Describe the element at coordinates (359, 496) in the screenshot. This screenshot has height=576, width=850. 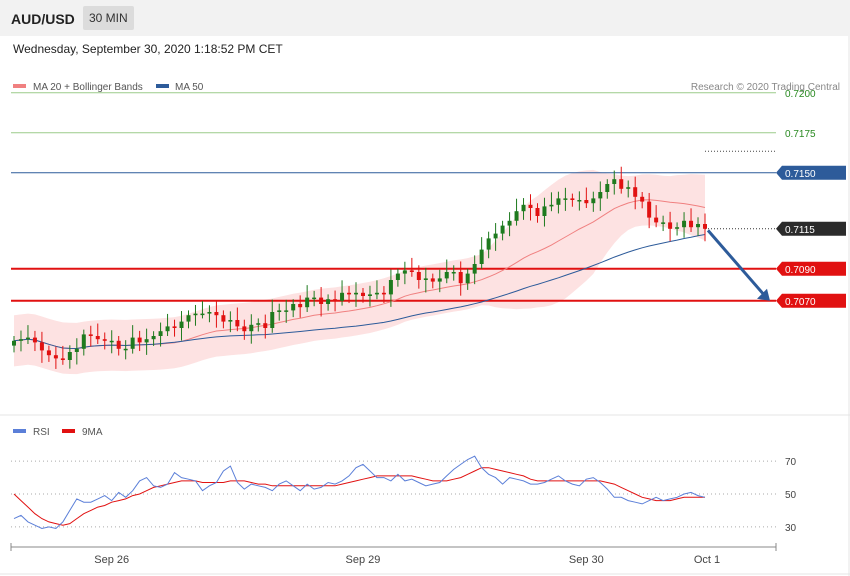
I see `rsi-ma-line` at that location.